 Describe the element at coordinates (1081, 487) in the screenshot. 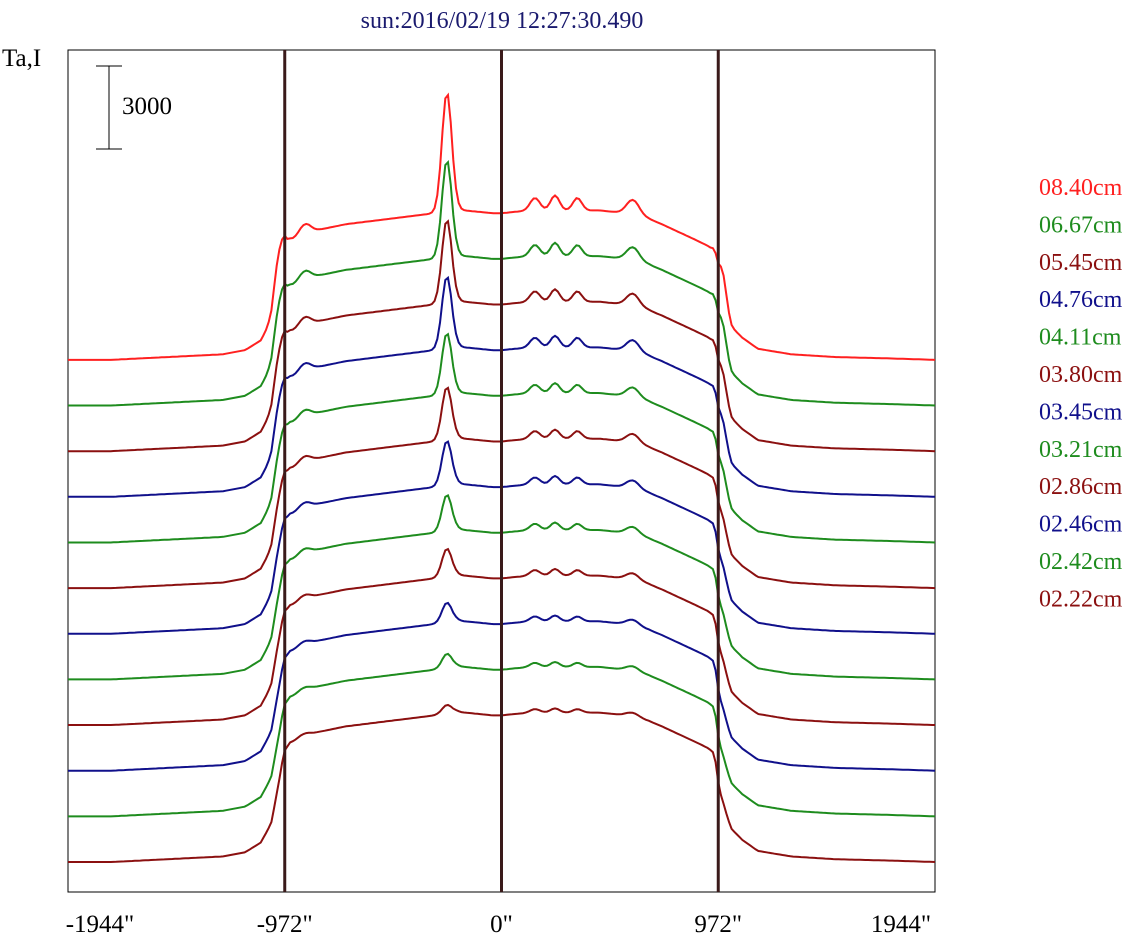

I see `legend-entry: 02.86cm` at that location.